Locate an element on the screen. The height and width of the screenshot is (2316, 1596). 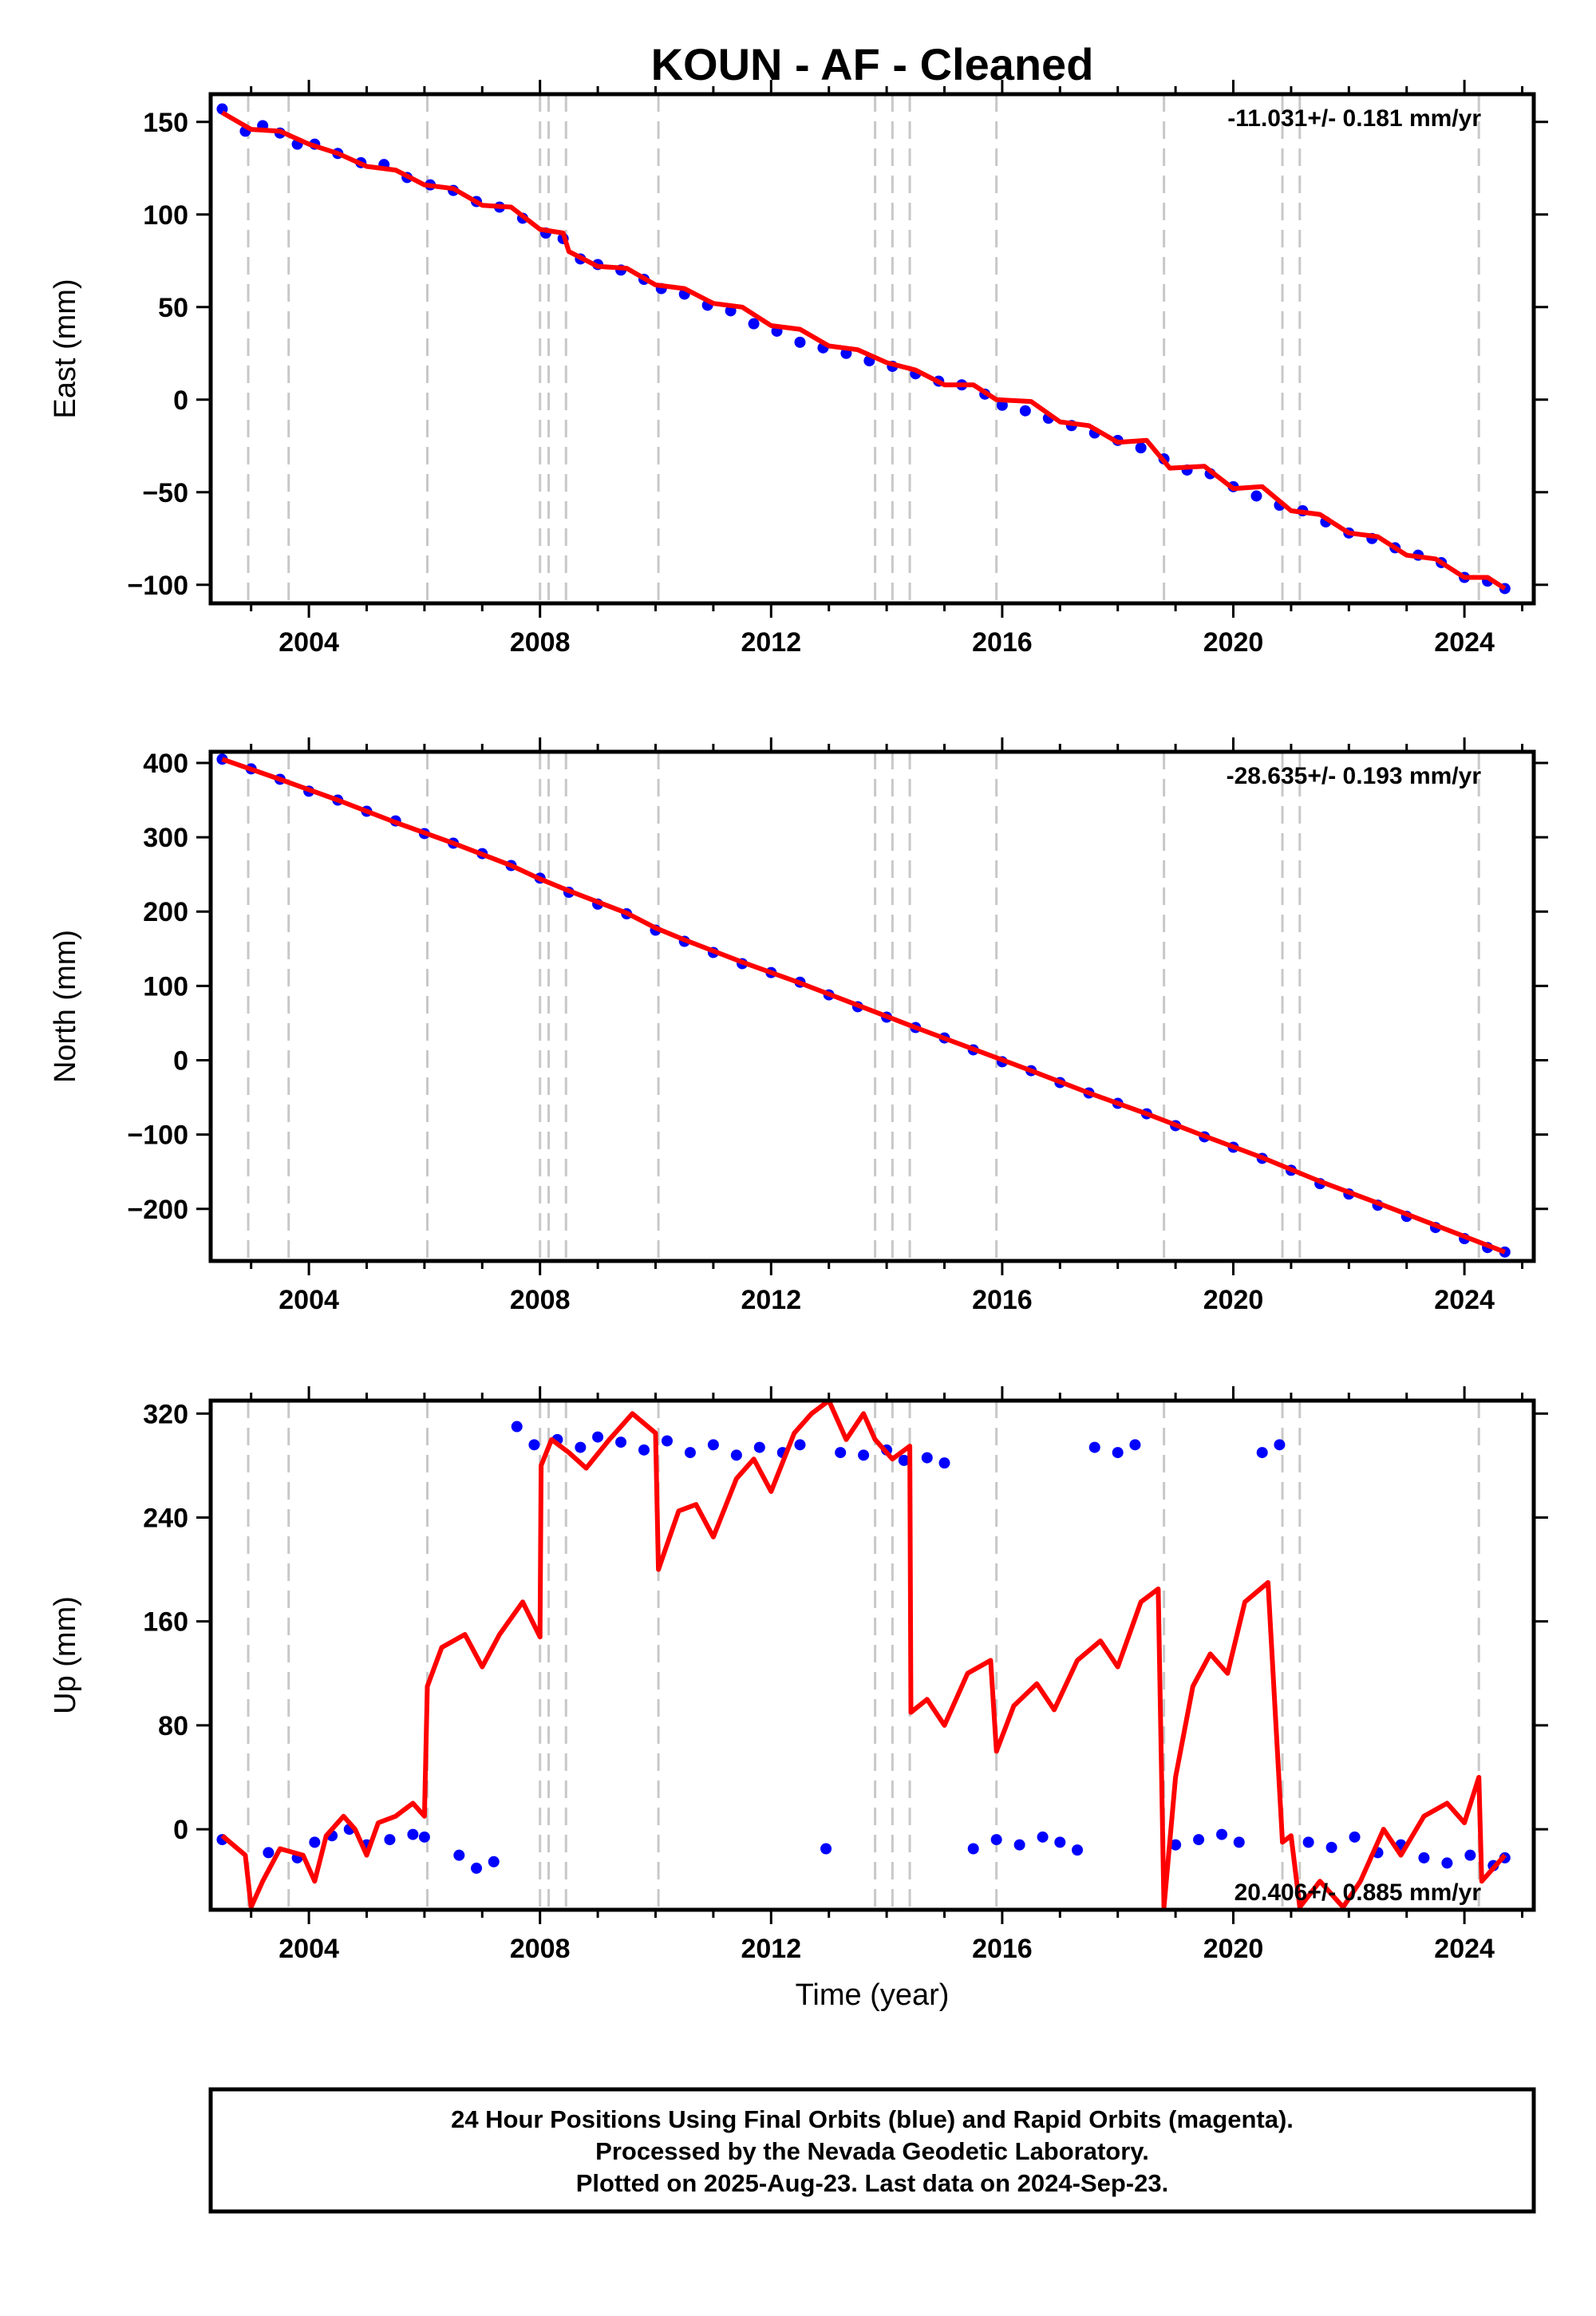
rate-label: -11.031+/- 0.181 mm/yr is located at coordinates (1354, 118).